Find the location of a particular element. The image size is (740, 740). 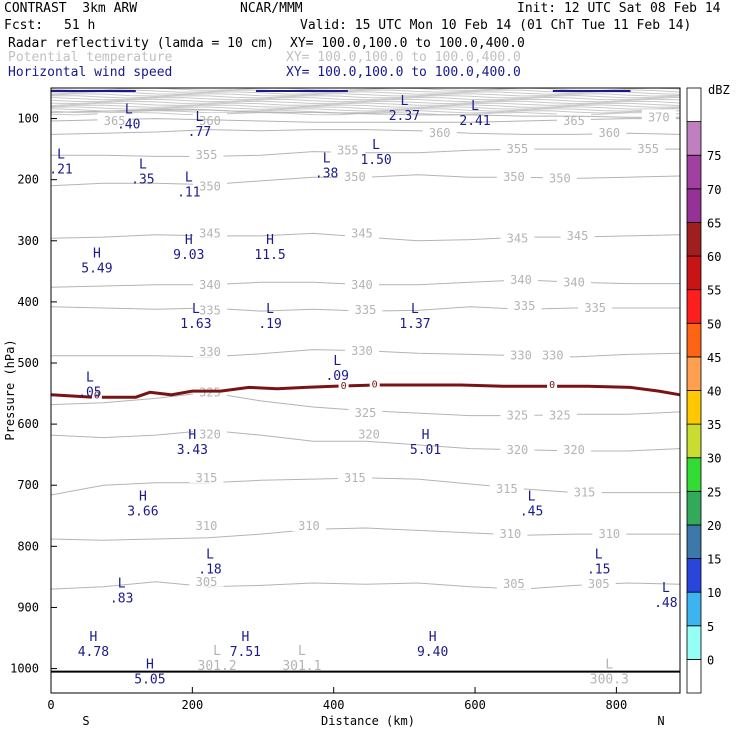

wind-extremum-value: 7.51 is located at coordinates (245, 652).